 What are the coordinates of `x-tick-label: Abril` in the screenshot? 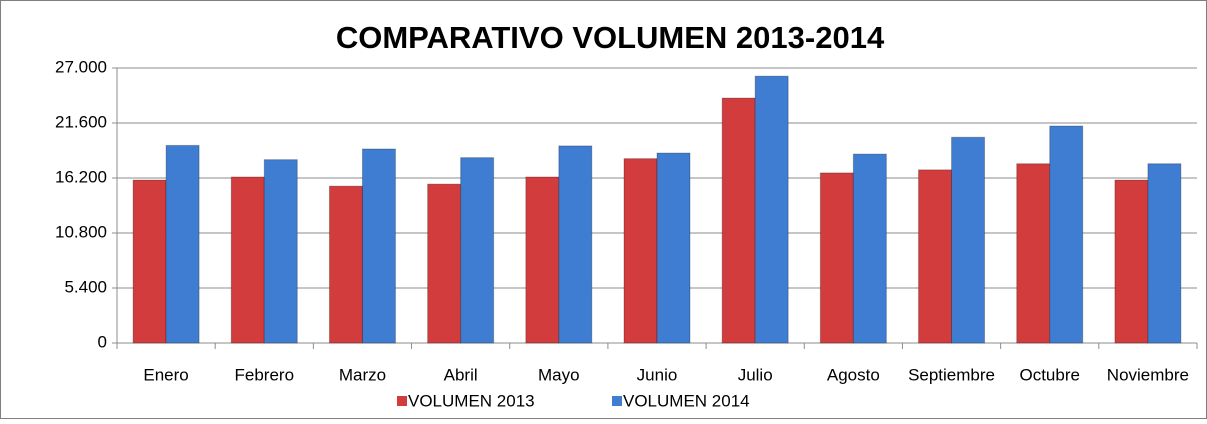 It's located at (461, 374).